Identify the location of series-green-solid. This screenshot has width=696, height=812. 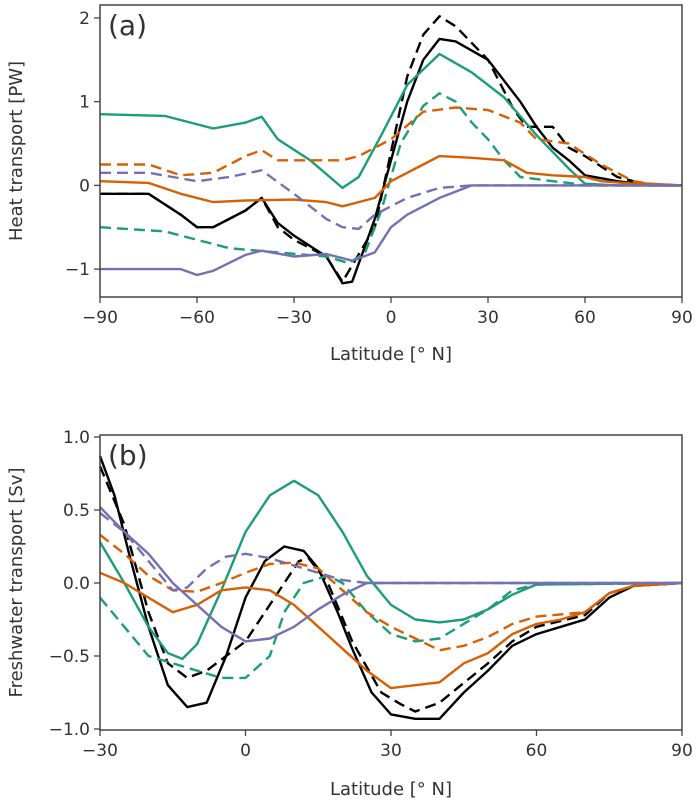
(390, 121).